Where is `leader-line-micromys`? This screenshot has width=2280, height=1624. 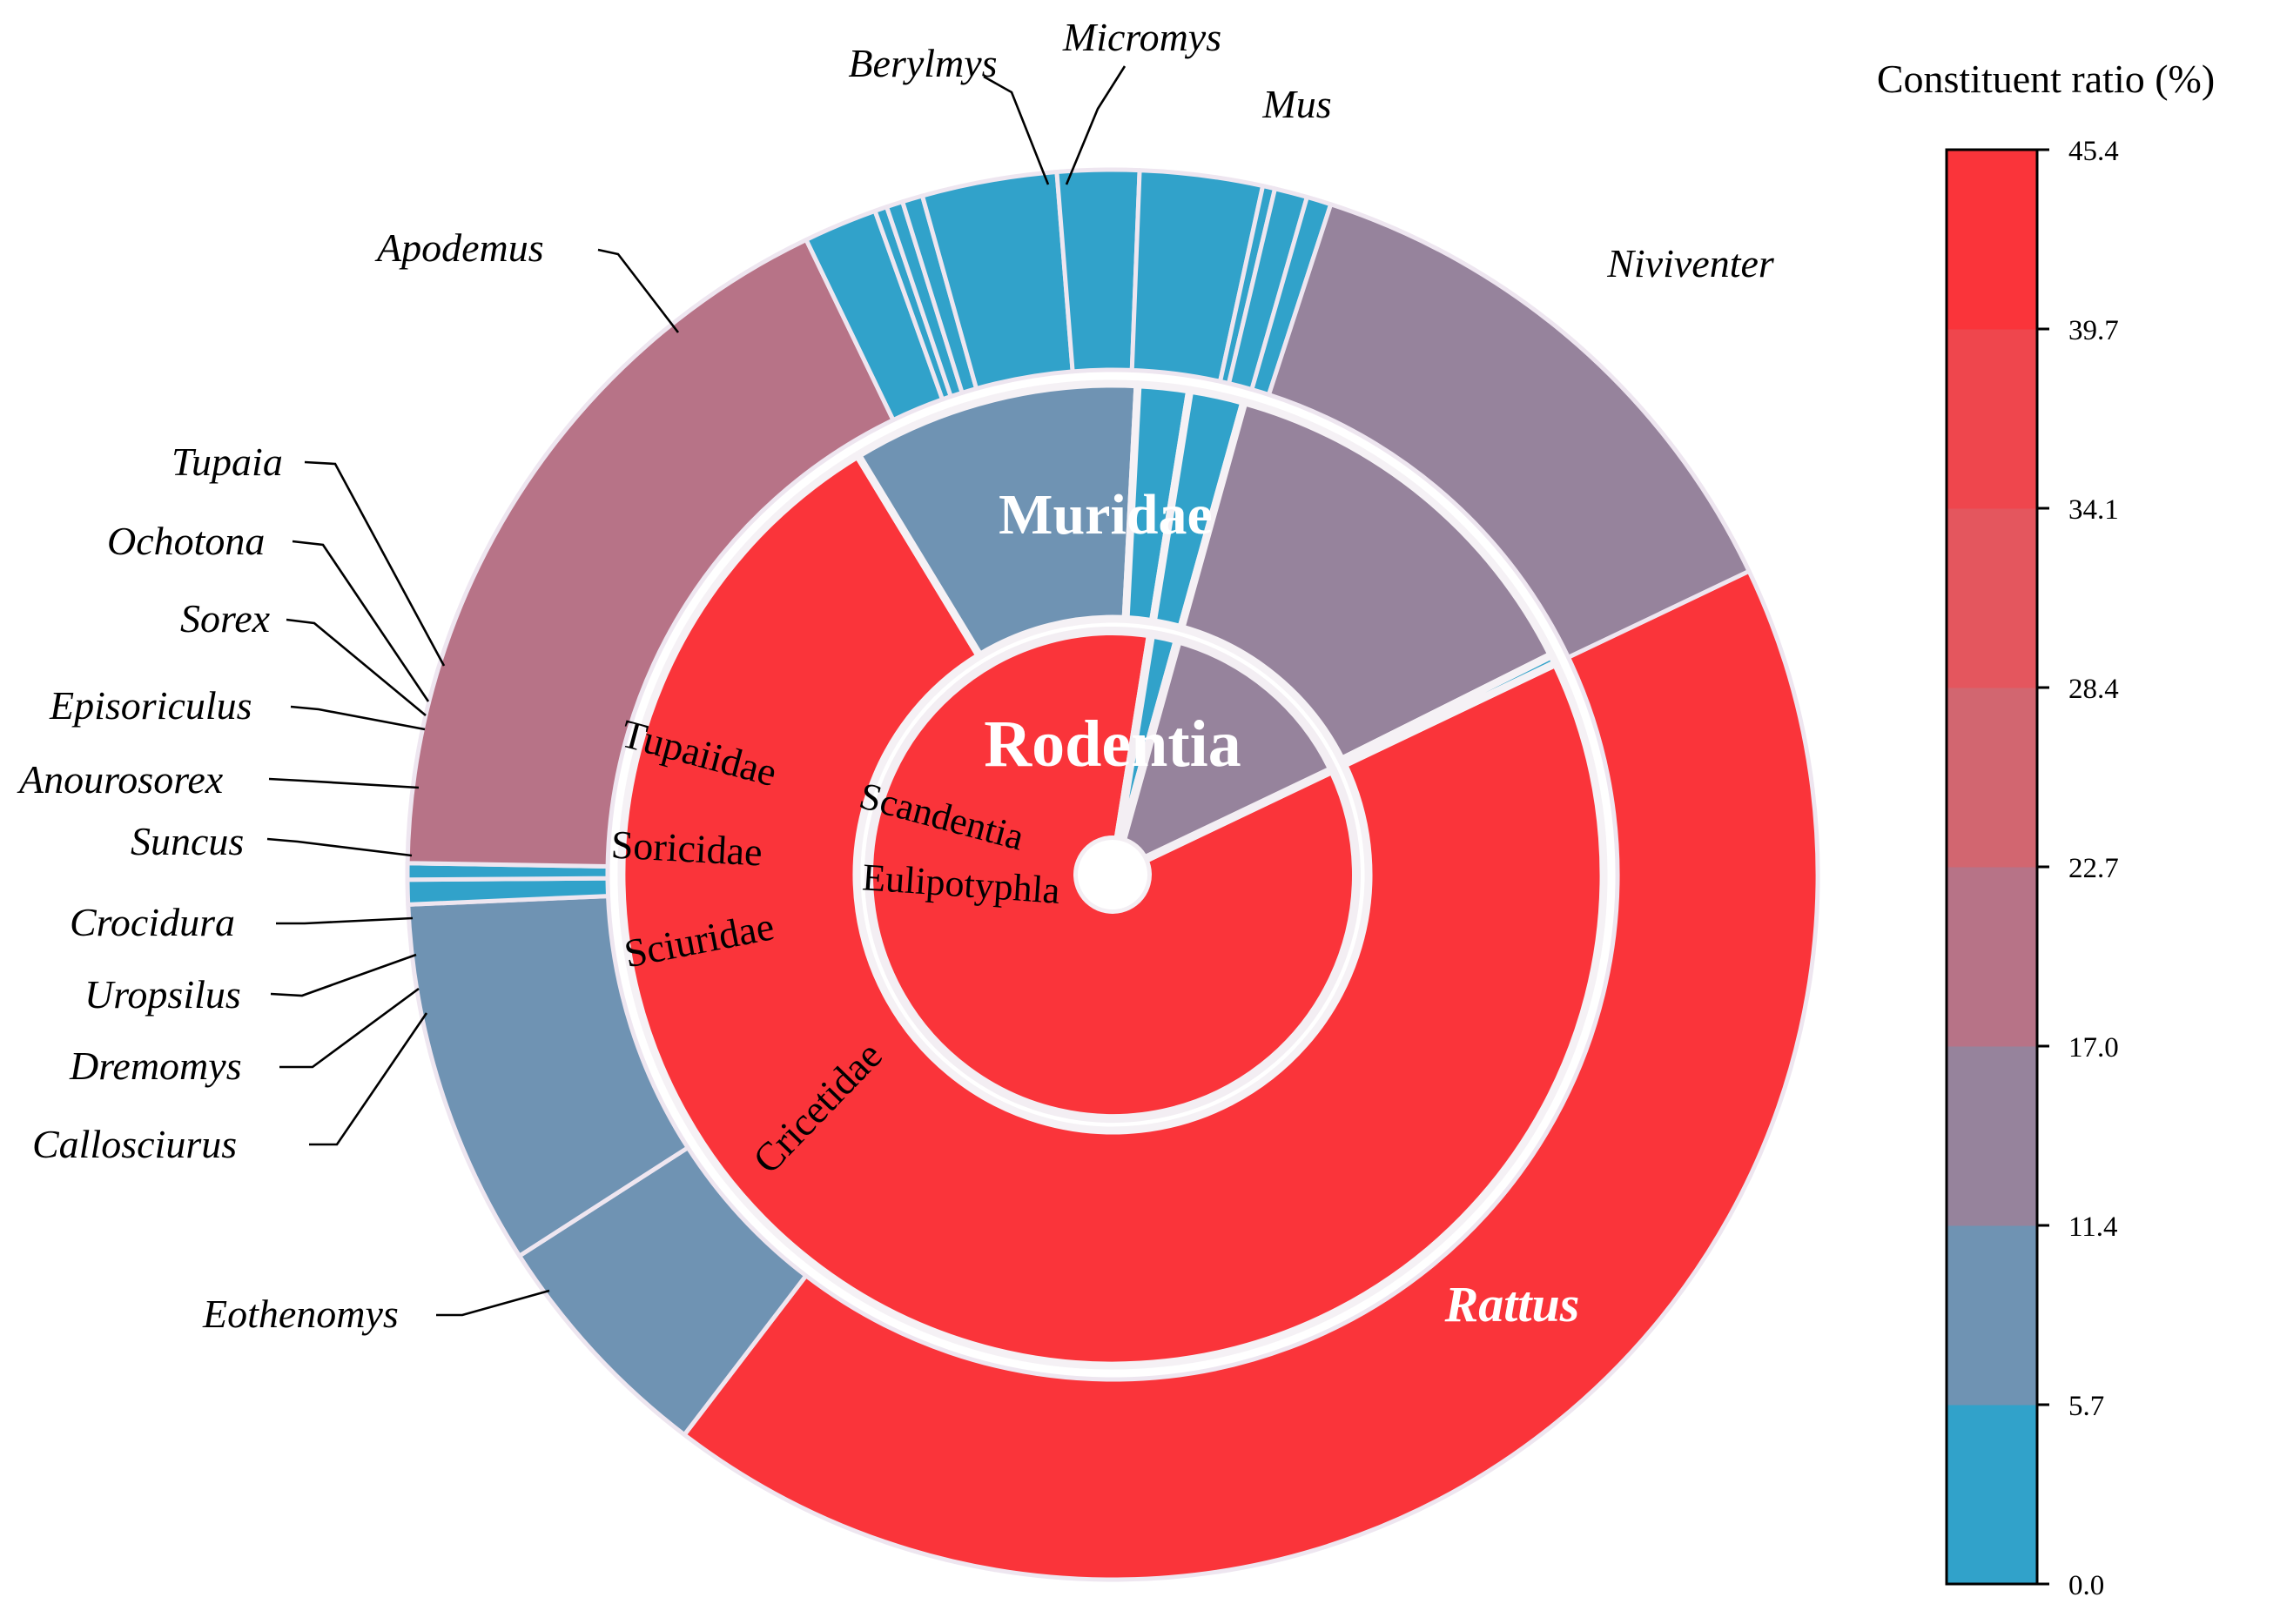
leader-line-micromys is located at coordinates (1096, 125).